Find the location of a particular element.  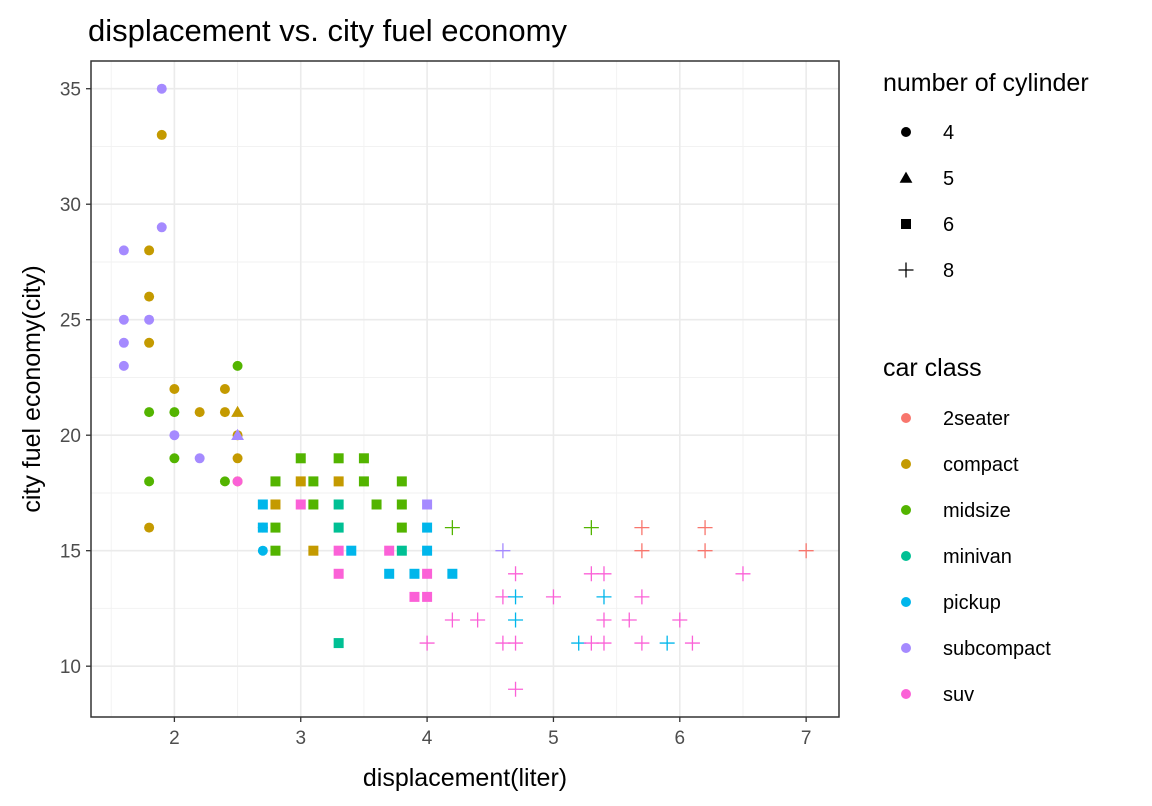

legend-key-shape-square is located at coordinates (906, 224).